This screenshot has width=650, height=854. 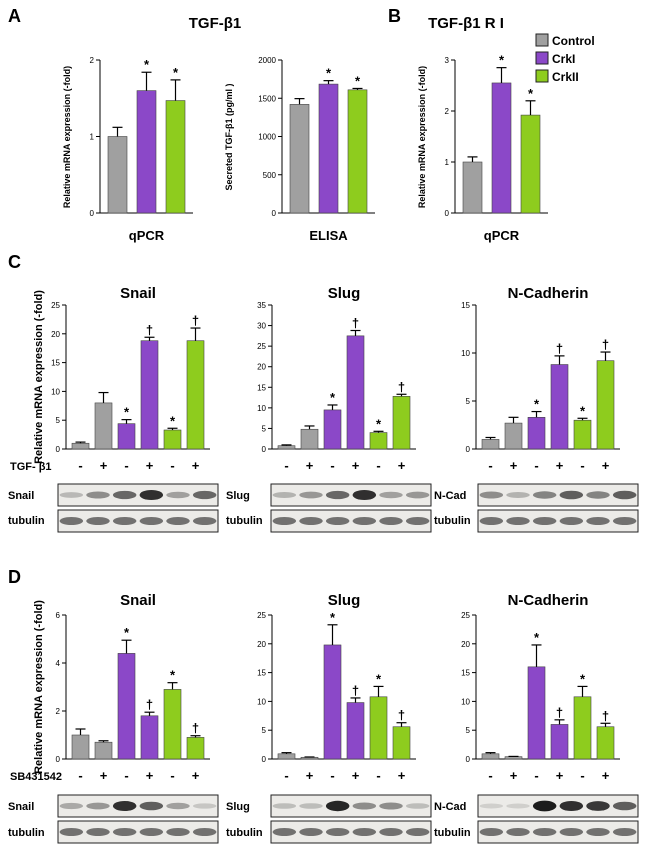 What do you see at coordinates (329, 819) in the screenshot?
I see `blot-d-slug: Slug tubulin` at bounding box center [329, 819].